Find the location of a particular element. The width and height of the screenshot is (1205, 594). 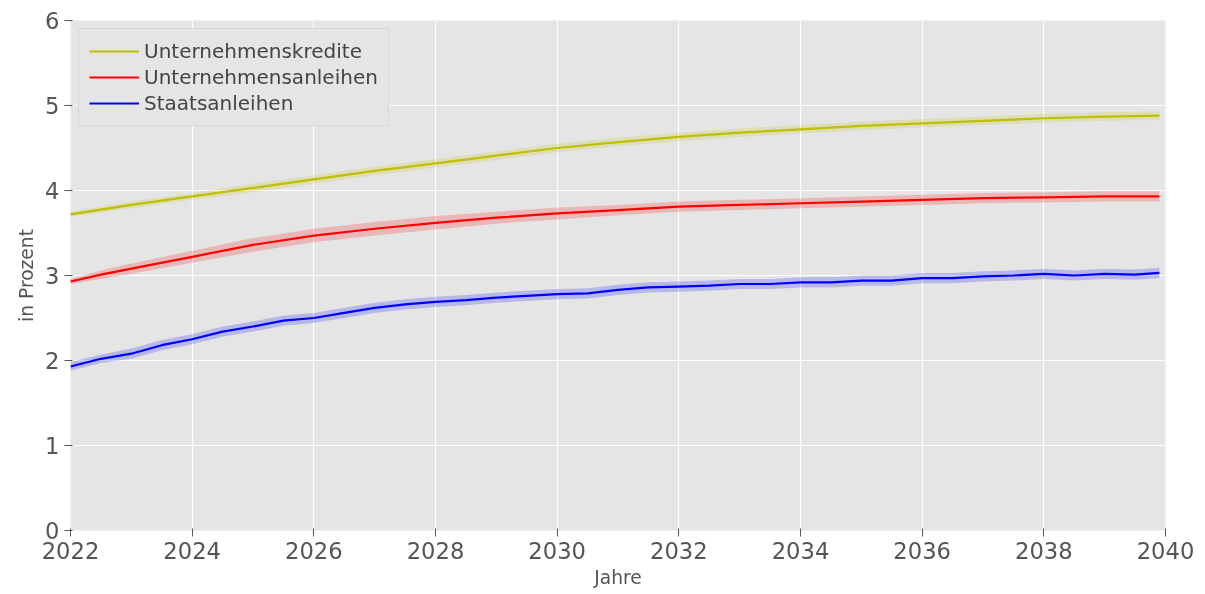

y-axis-title: in Prozent is located at coordinates (27, 275).